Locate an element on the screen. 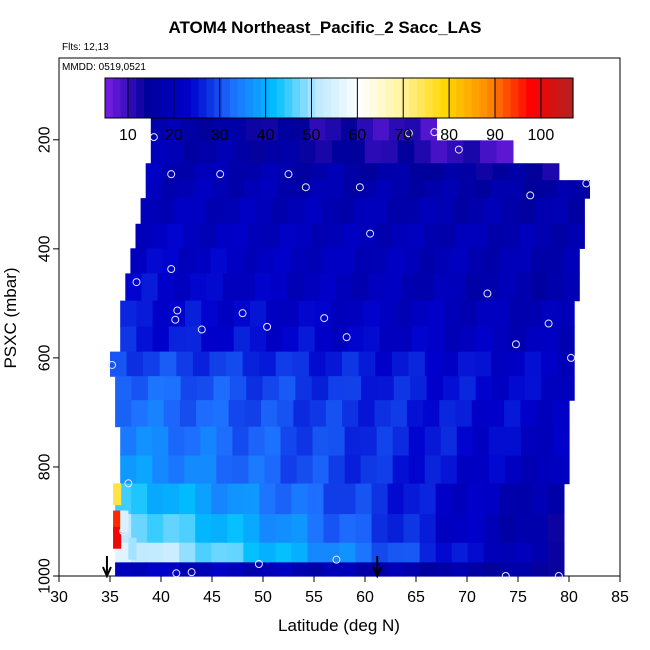 The width and height of the screenshot is (650, 650). dates-label: MMDD: 0519,0521 is located at coordinates (104, 67).